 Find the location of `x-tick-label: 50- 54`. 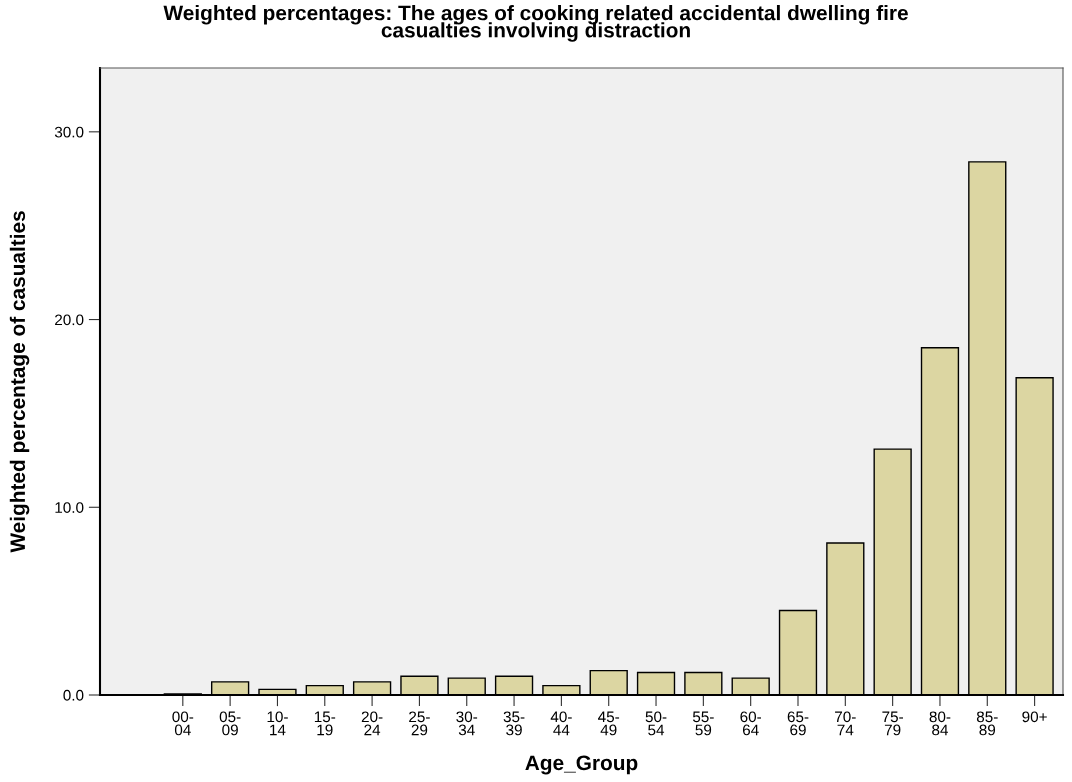

x-tick-label: 50- 54 is located at coordinates (656, 723).